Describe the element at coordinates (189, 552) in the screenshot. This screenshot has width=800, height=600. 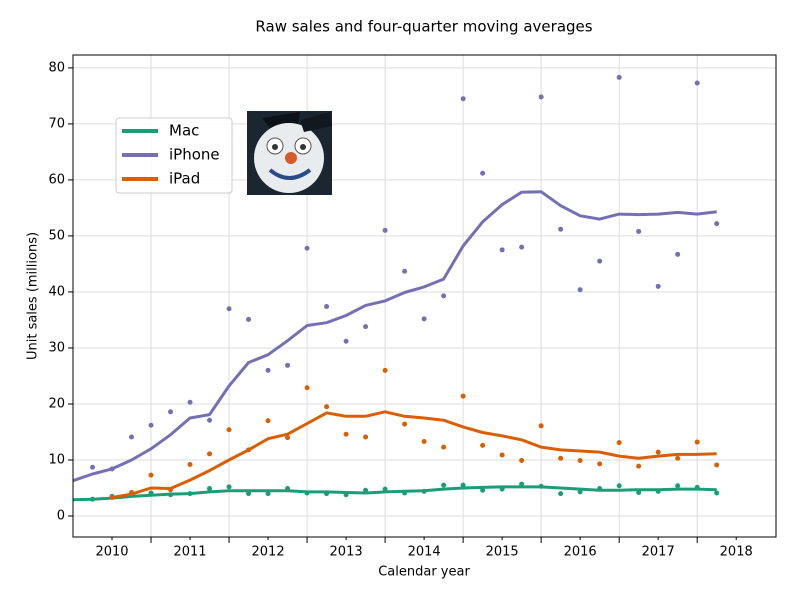
I see `x-tick-label: 2011` at that location.